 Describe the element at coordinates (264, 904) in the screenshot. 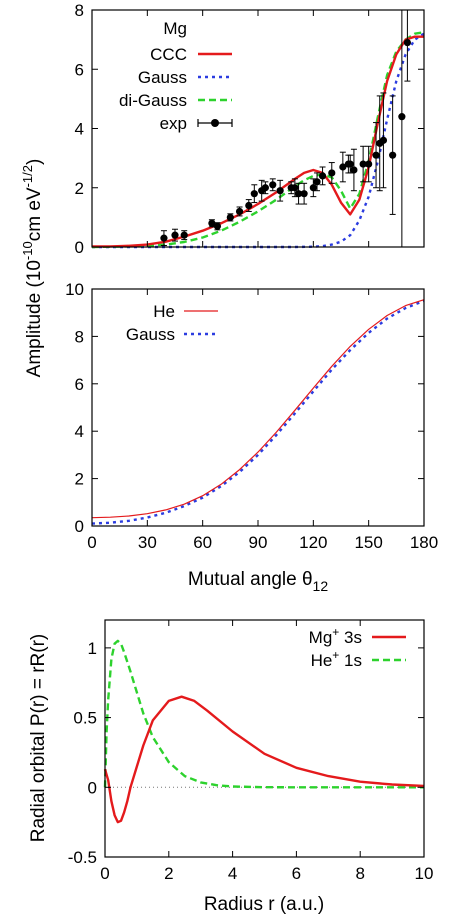

I see `x-axis-label-radius: Radius r (a.u.)` at that location.